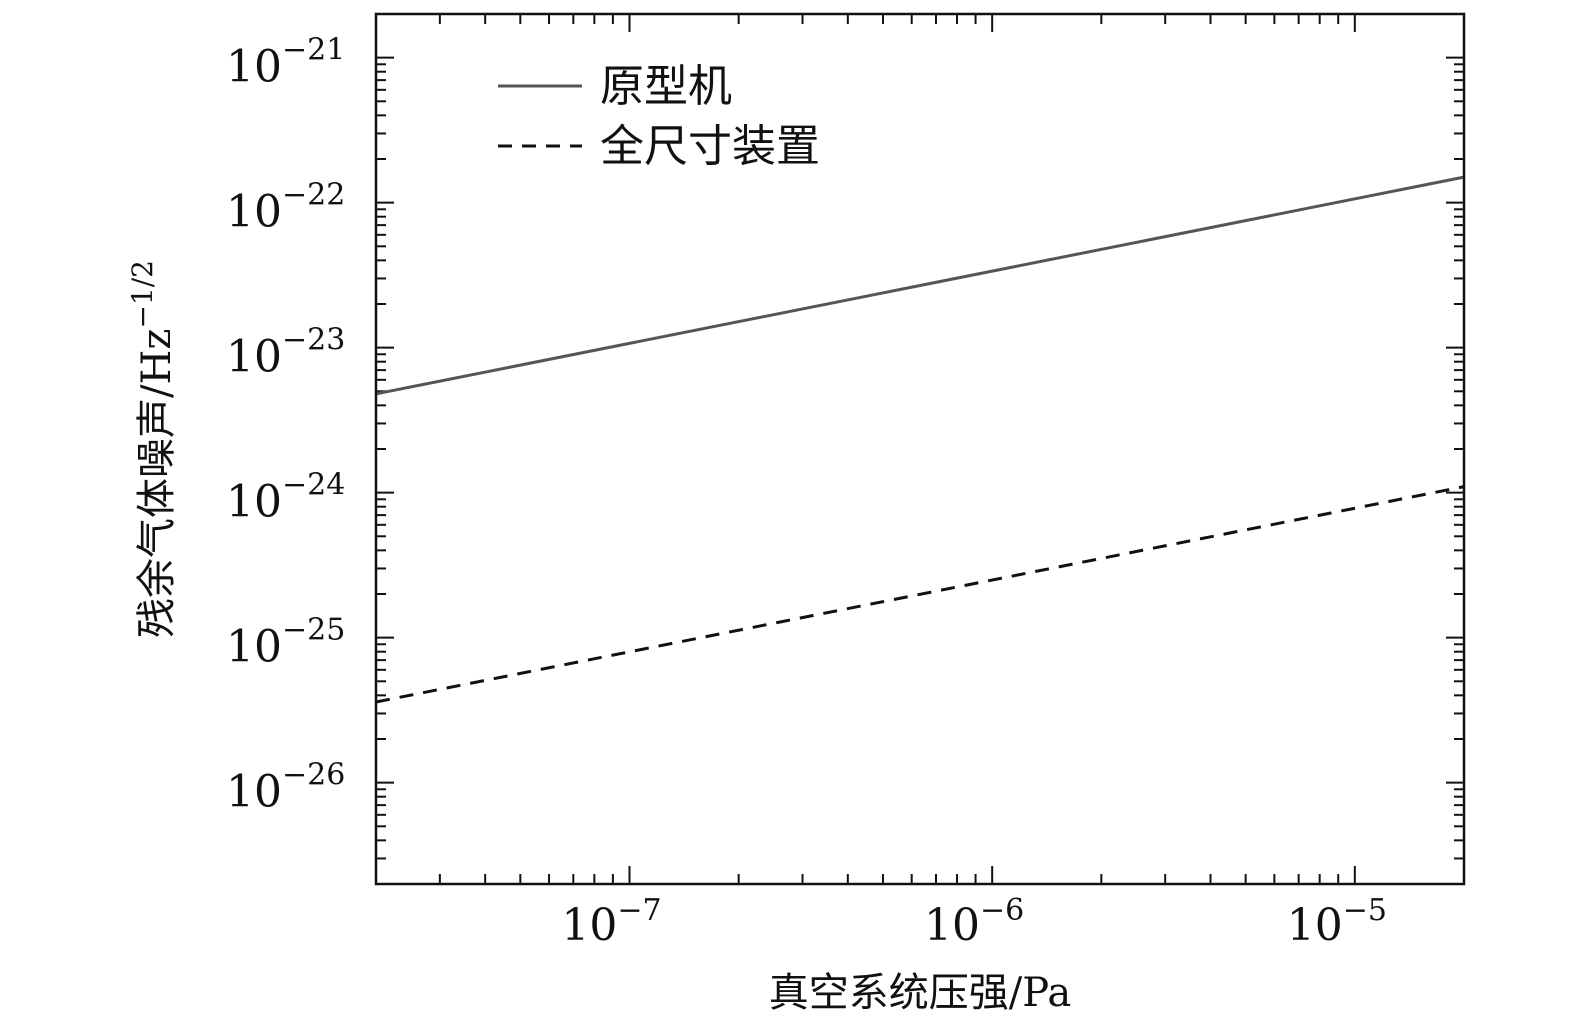  I want to click on x-tick-label: 10⁻⁷, so click(611, 922).